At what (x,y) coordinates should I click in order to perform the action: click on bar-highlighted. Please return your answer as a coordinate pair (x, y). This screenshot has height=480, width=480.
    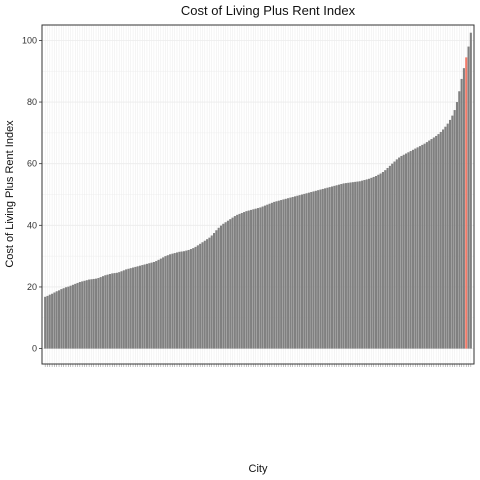
    Looking at the image, I should click on (466, 203).